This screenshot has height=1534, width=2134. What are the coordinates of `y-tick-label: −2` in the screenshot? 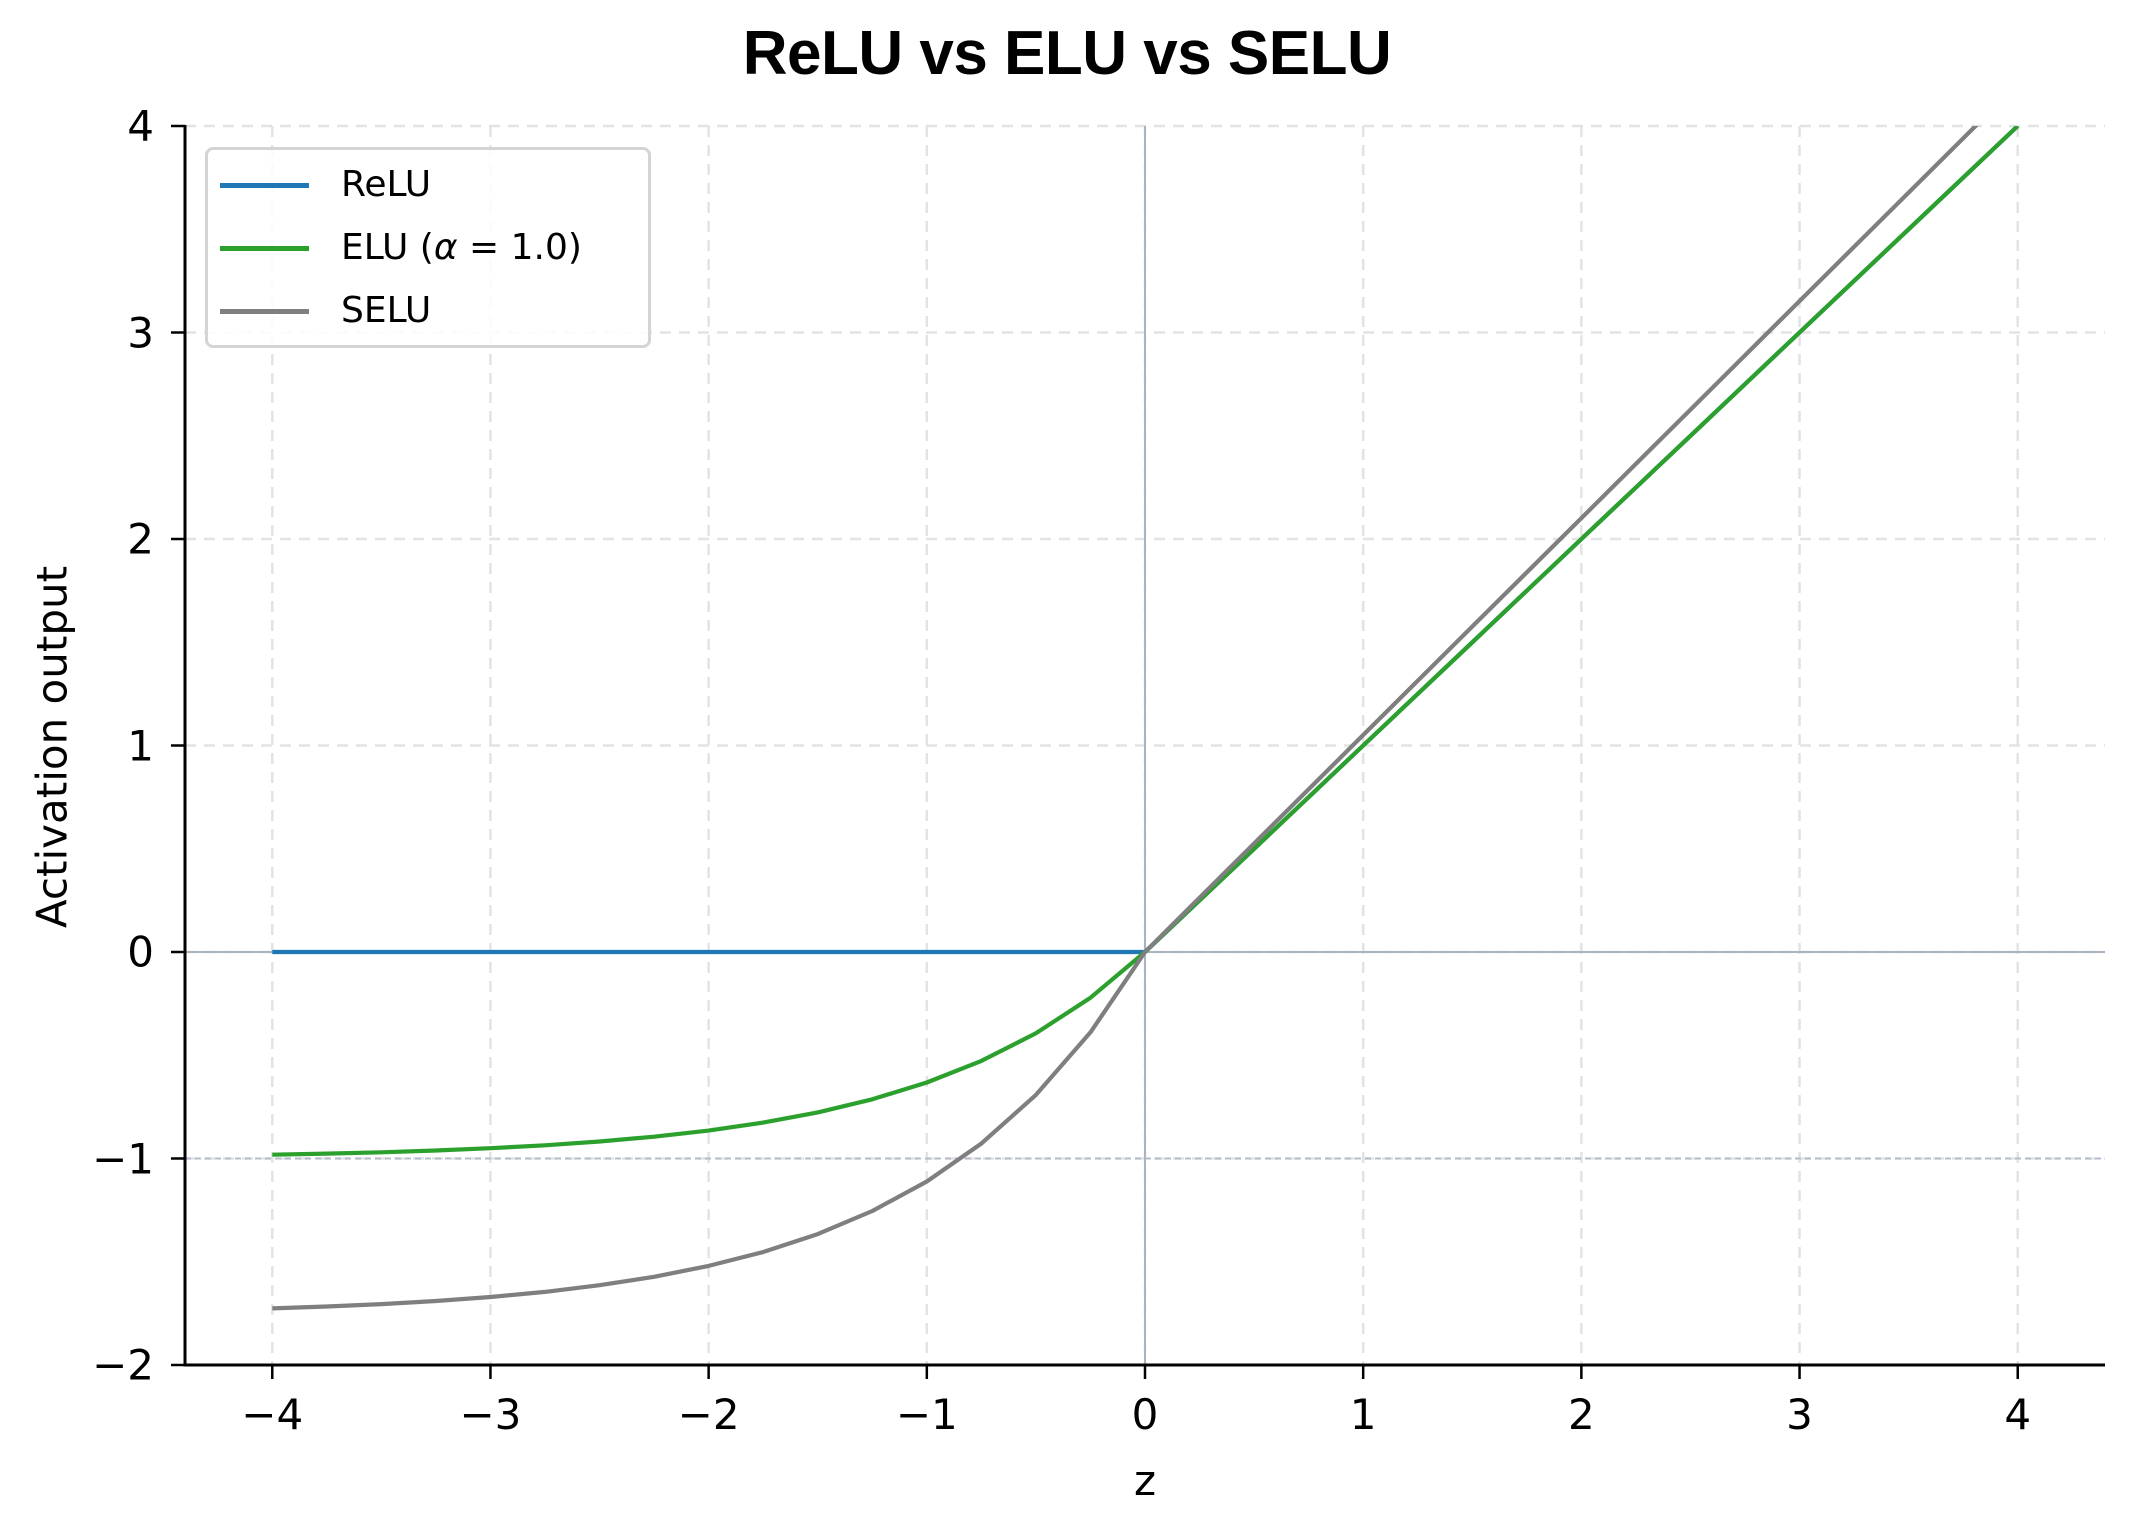 It's located at (123, 1365).